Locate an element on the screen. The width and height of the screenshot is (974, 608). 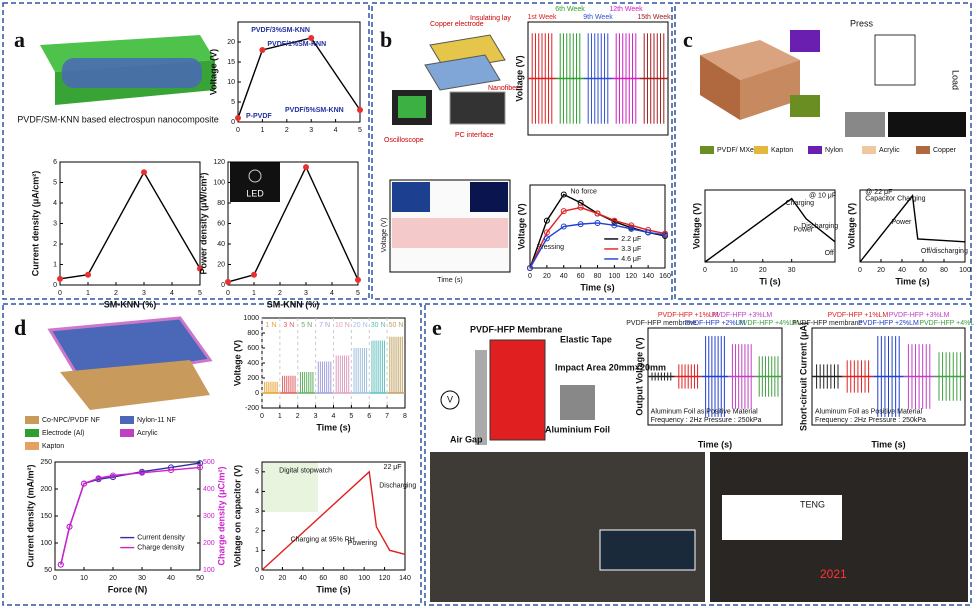
x-tick-label: 7 is located at coordinates (387, 416).